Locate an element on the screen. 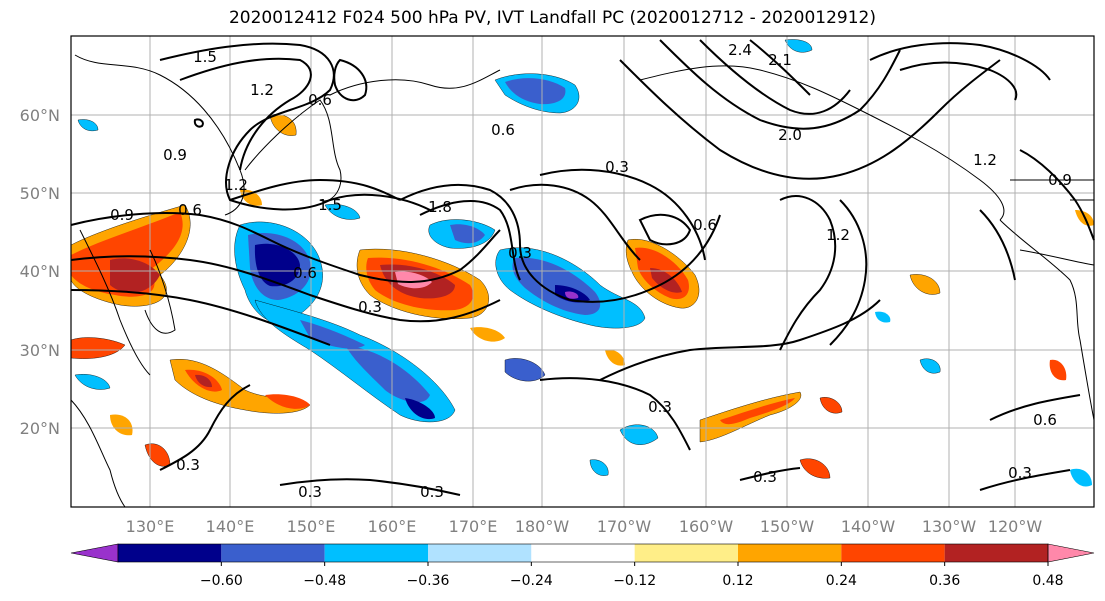  contour-label: 2.0 is located at coordinates (790, 135).